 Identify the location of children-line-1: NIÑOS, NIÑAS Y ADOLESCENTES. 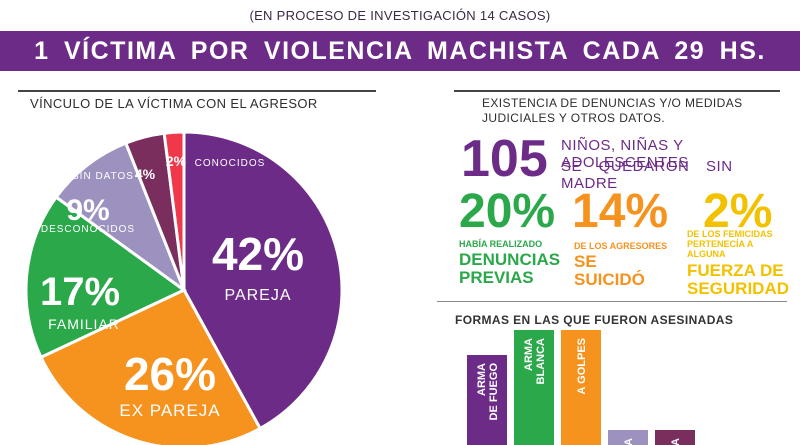
(625, 154).